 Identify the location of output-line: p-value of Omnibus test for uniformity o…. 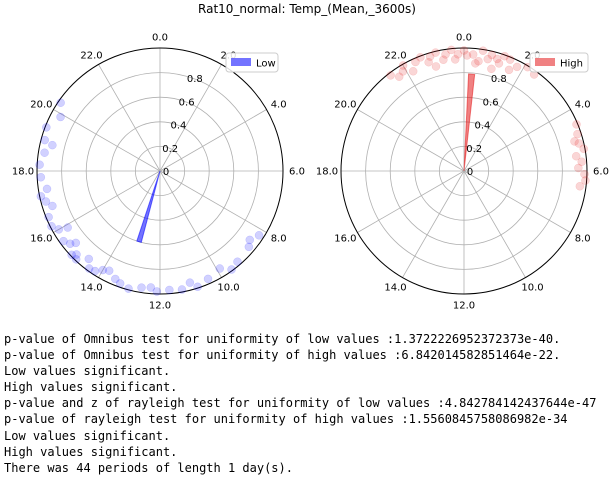
(282, 339).